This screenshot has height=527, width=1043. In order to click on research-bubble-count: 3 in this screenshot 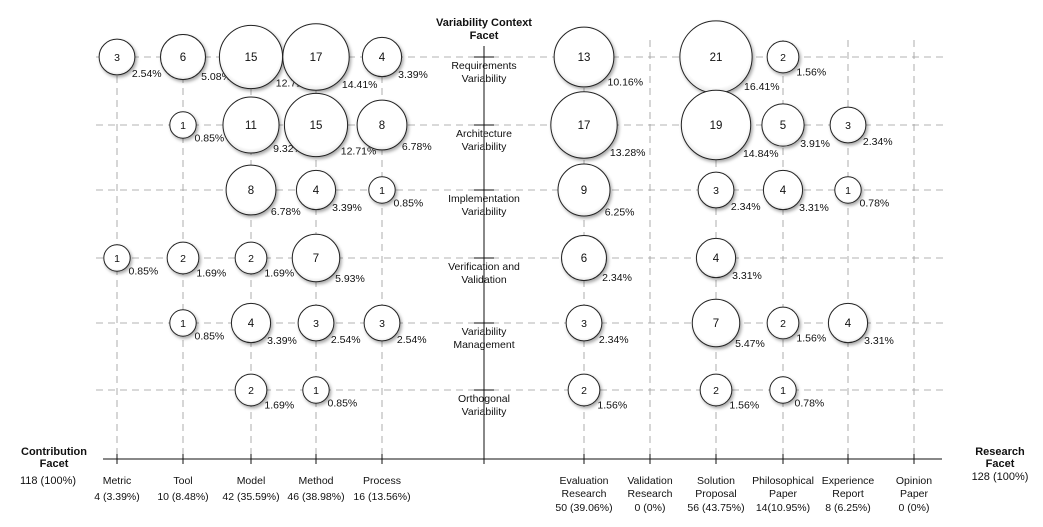, I will do `click(848, 126)`.